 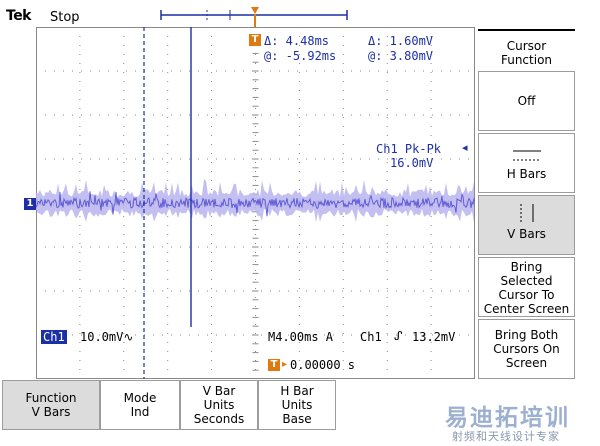 I want to click on side-menu-v-bars-button: V Bars, so click(x=526, y=225).